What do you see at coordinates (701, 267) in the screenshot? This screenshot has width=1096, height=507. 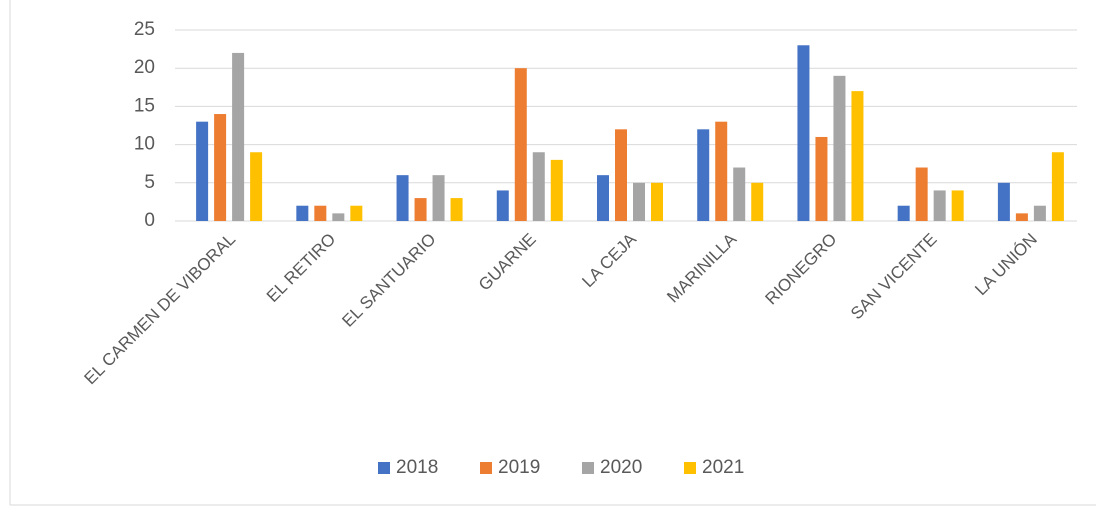 I see `x-tick-label: MARINILLA` at bounding box center [701, 267].